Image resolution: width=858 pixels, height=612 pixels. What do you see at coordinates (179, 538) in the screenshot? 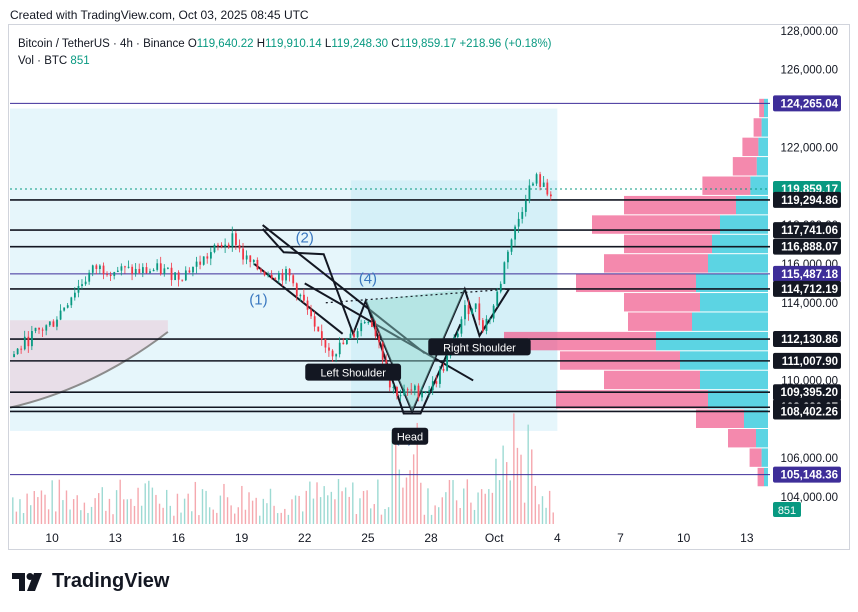
I see `x-tick-label: 16` at bounding box center [179, 538].